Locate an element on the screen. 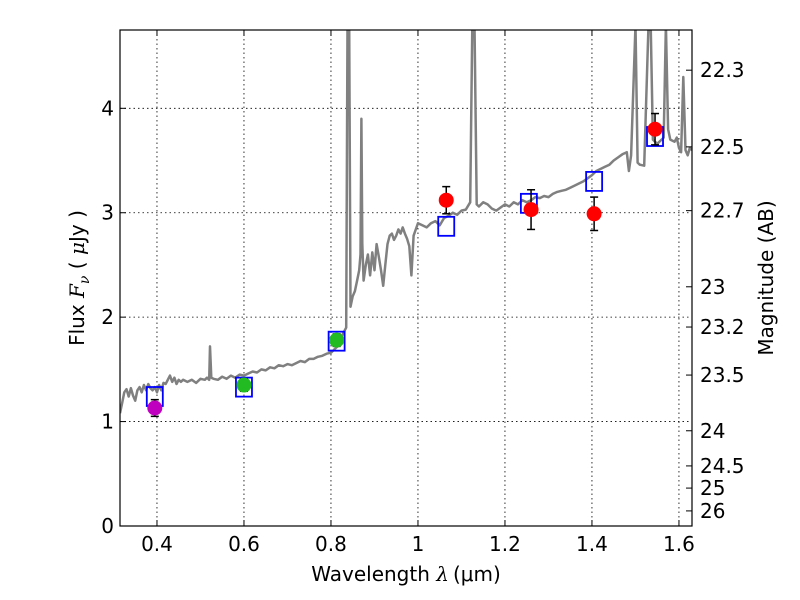 This screenshot has height=600, width=800. y2-tick-label-1: 22.5 is located at coordinates (722, 147).